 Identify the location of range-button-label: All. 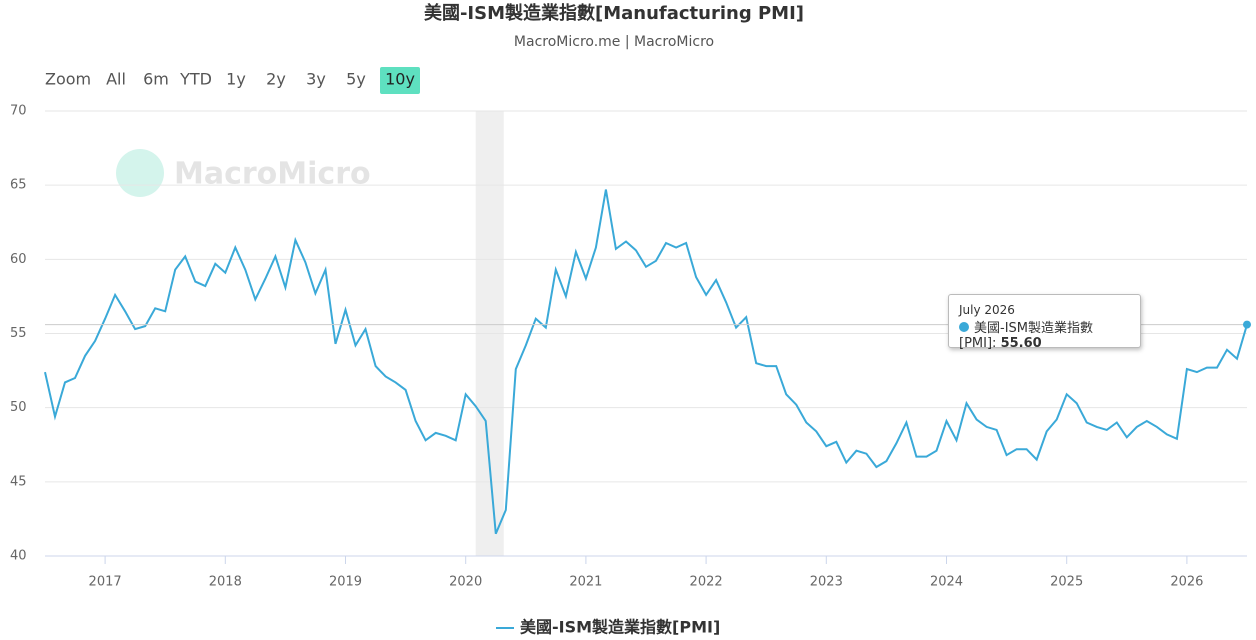
(116, 79).